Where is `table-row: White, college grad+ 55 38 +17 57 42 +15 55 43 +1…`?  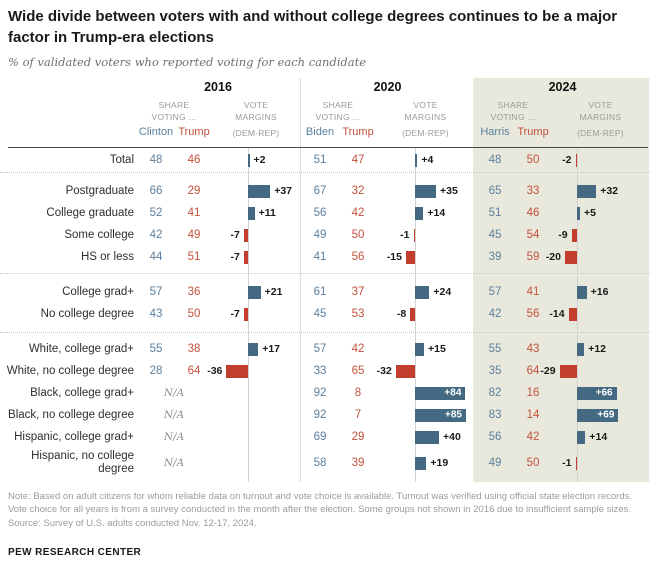
table-row: White, college grad+ 55 38 +17 57 42 +15 55 43 +1… is located at coordinates (325, 349).